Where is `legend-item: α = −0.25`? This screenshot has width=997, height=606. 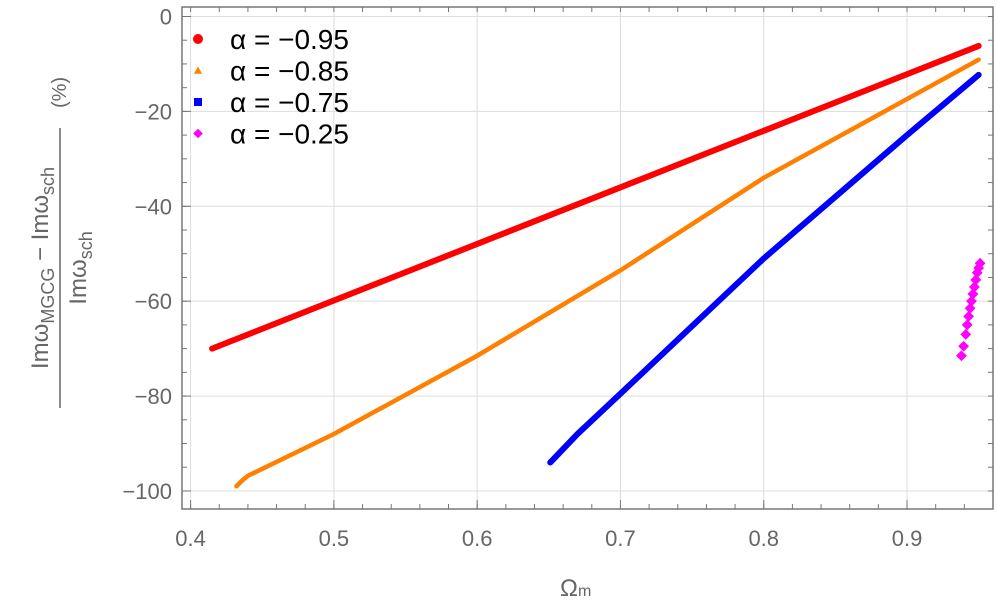
legend-item: α = −0.25 is located at coordinates (271, 134).